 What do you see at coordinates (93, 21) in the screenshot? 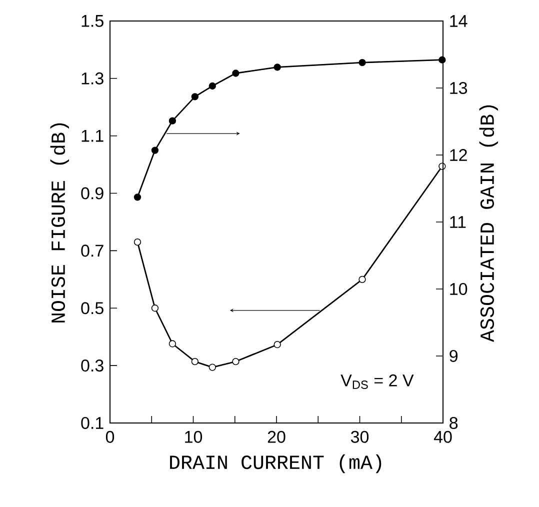
I see `y-tick-label: 1.5` at bounding box center [93, 21].